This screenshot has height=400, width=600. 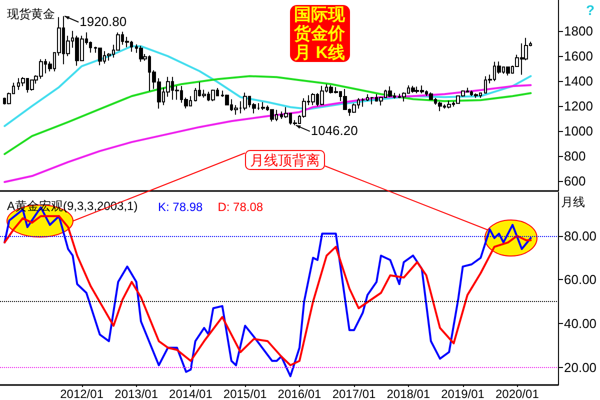 What do you see at coordinates (580, 280) in the screenshot?
I see `y-tick-label: 60.00` at bounding box center [580, 280].